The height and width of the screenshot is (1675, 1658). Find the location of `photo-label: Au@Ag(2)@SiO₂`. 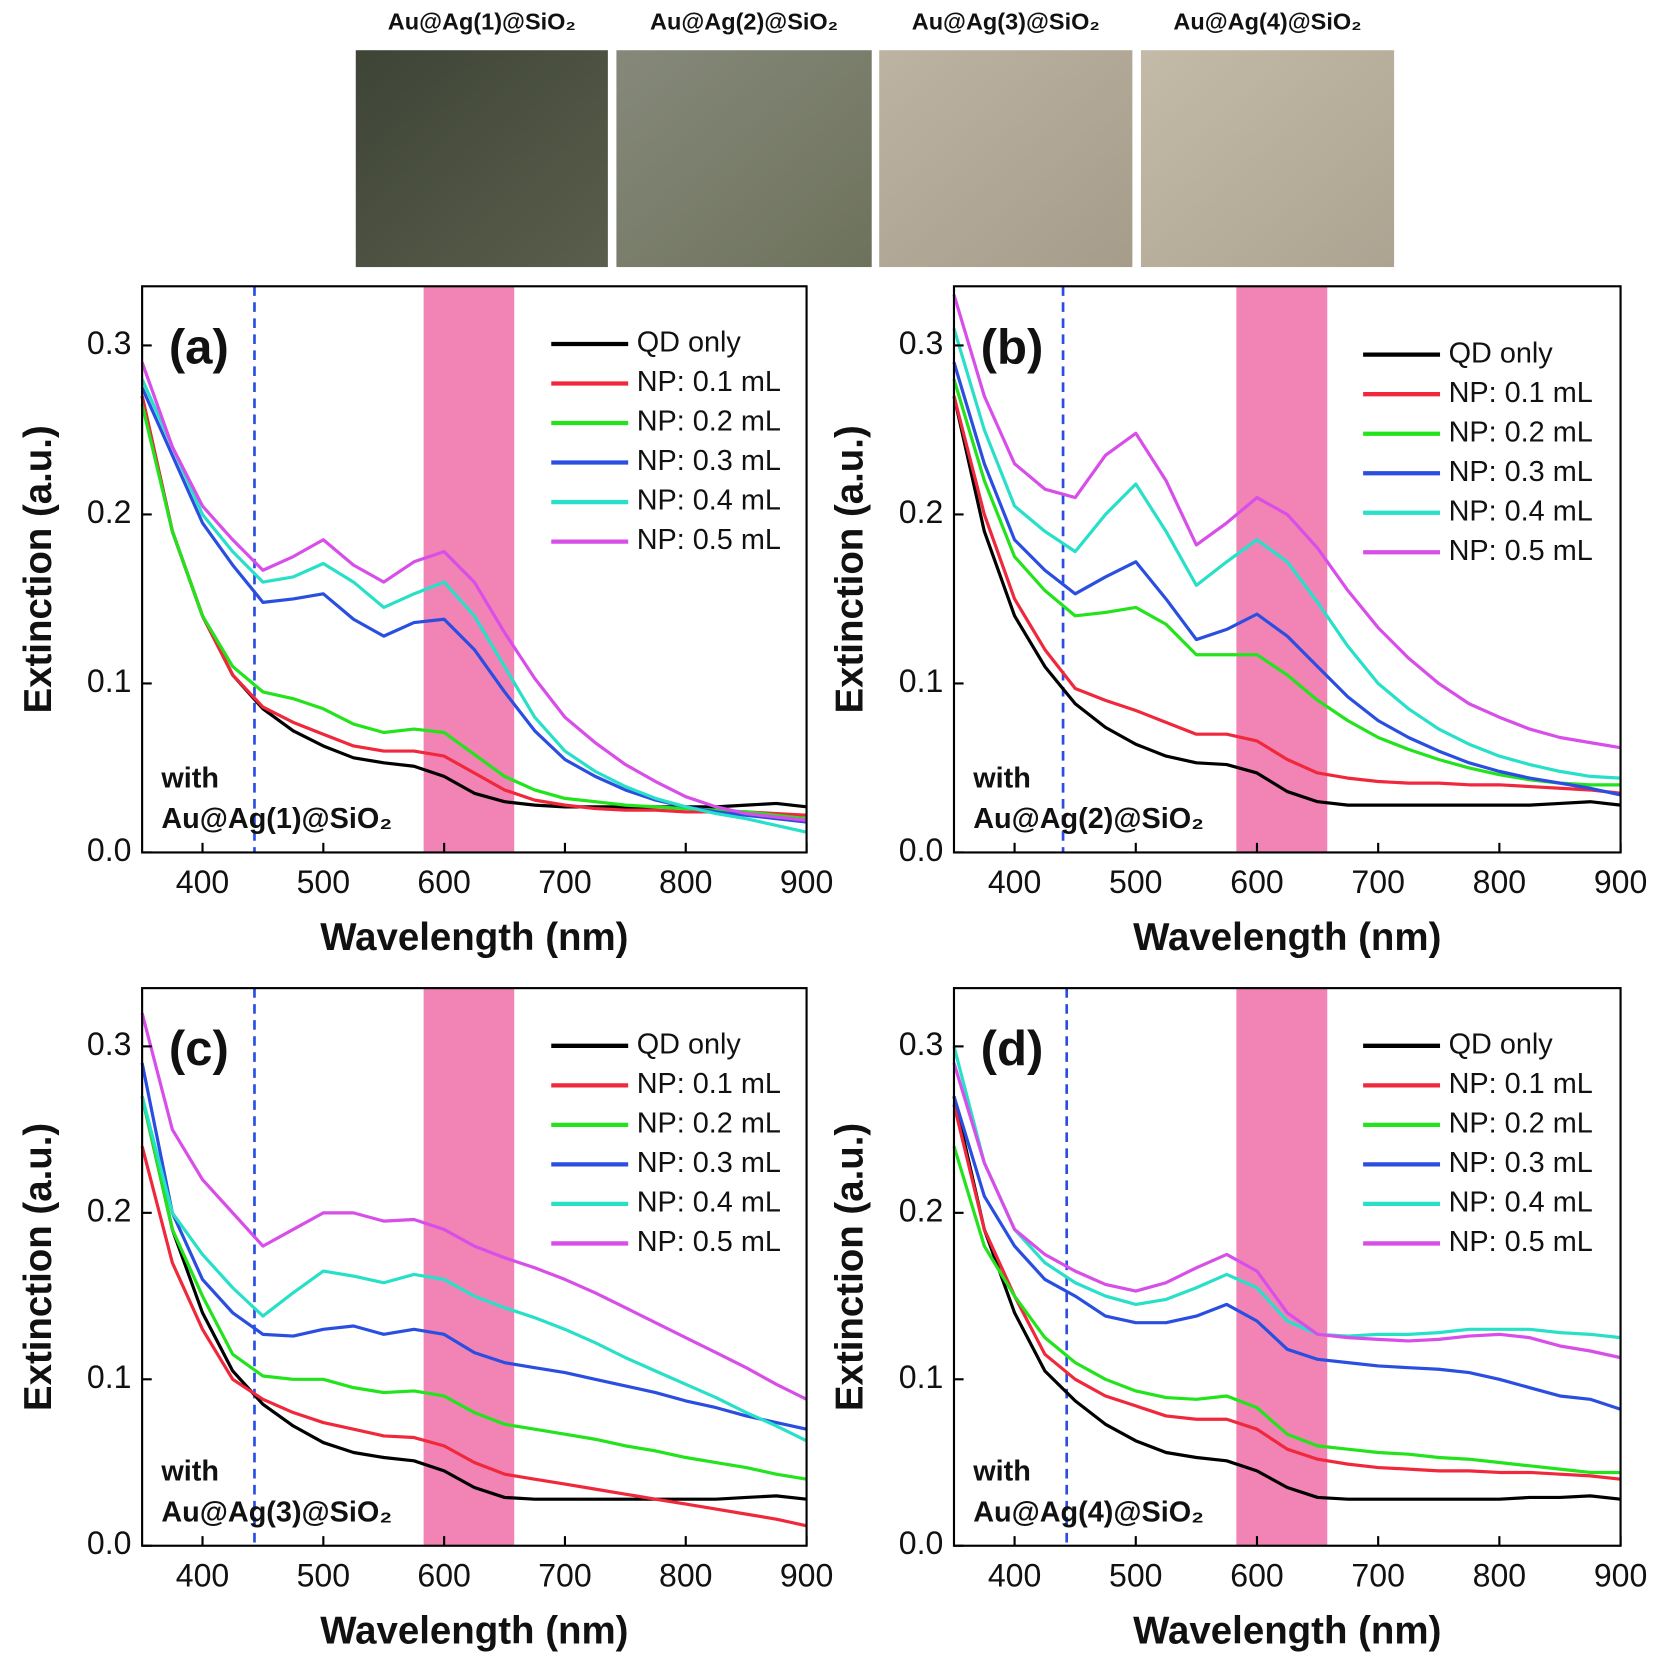

photo-label: Au@Ag(2)@SiO₂ is located at coordinates (744, 22).